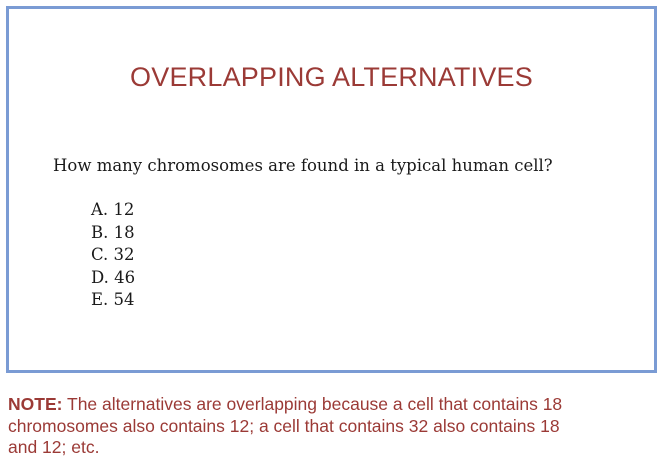 Image resolution: width=669 pixels, height=469 pixels. Describe the element at coordinates (125, 277) in the screenshot. I see `option-value: 46` at that location.